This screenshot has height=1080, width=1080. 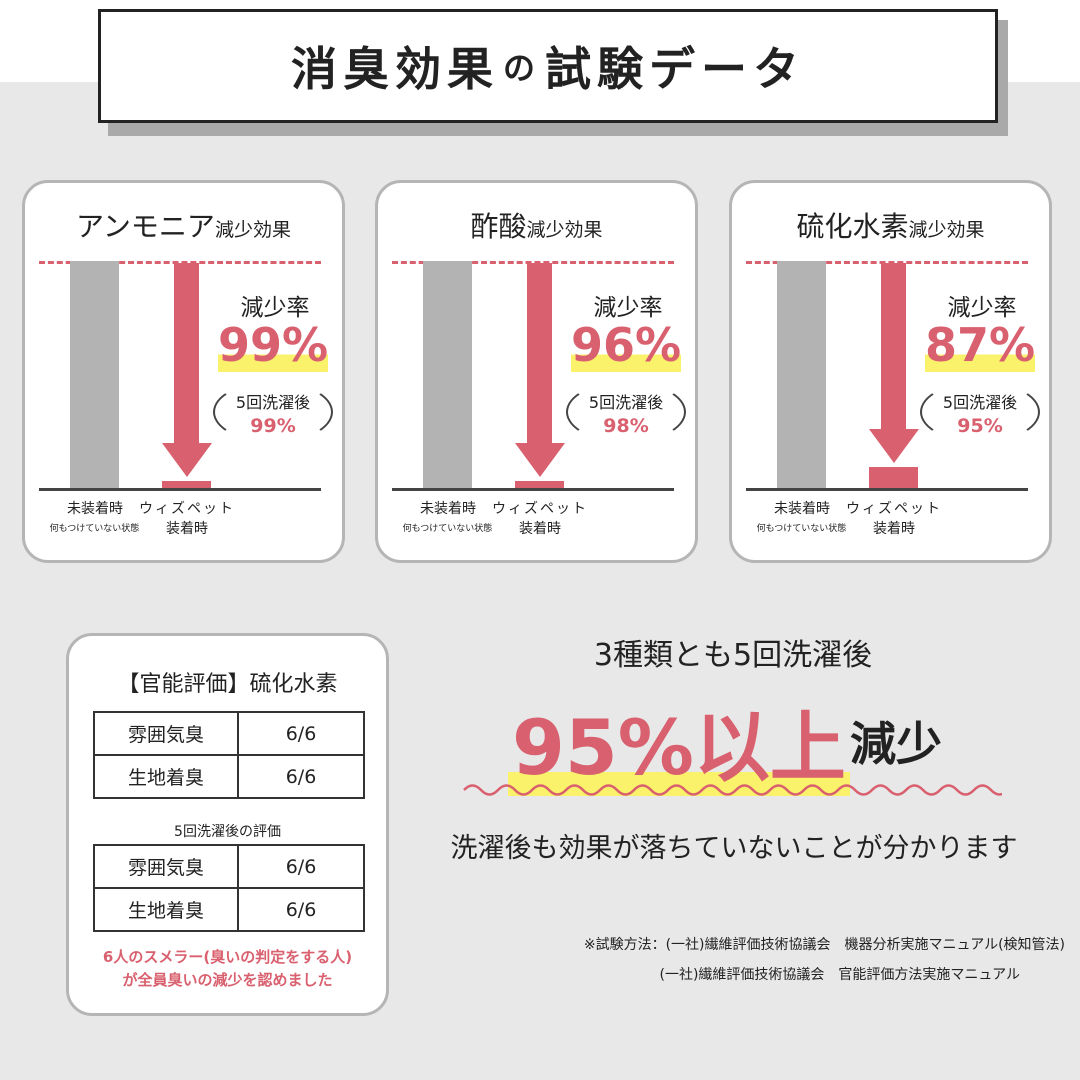 I want to click on summary-line1: 3種類とも5回洗濯後, so click(x=733, y=655).